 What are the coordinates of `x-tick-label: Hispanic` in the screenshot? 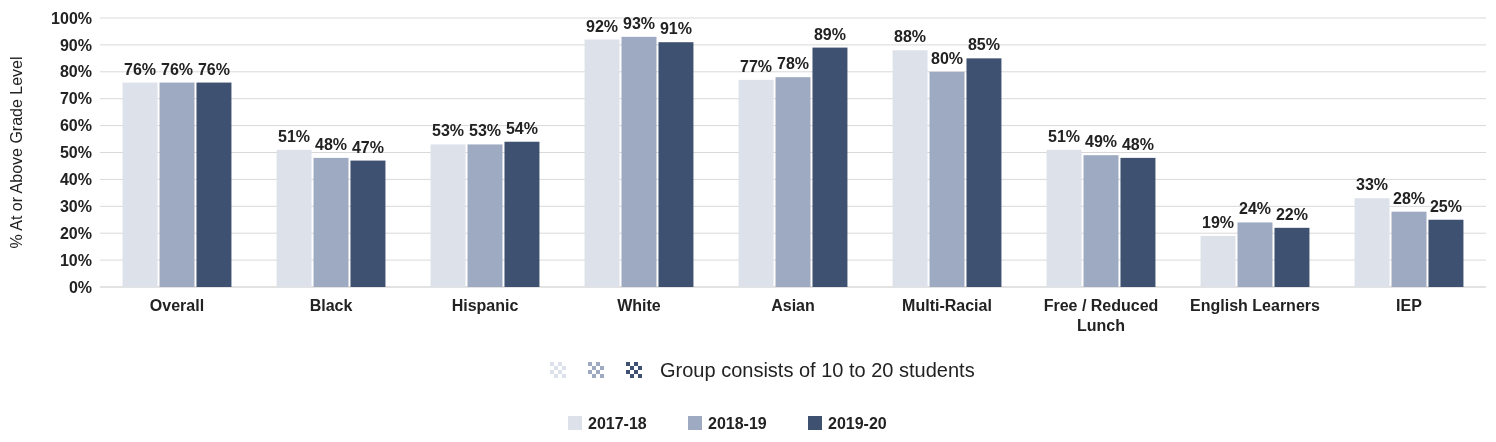 It's located at (485, 305).